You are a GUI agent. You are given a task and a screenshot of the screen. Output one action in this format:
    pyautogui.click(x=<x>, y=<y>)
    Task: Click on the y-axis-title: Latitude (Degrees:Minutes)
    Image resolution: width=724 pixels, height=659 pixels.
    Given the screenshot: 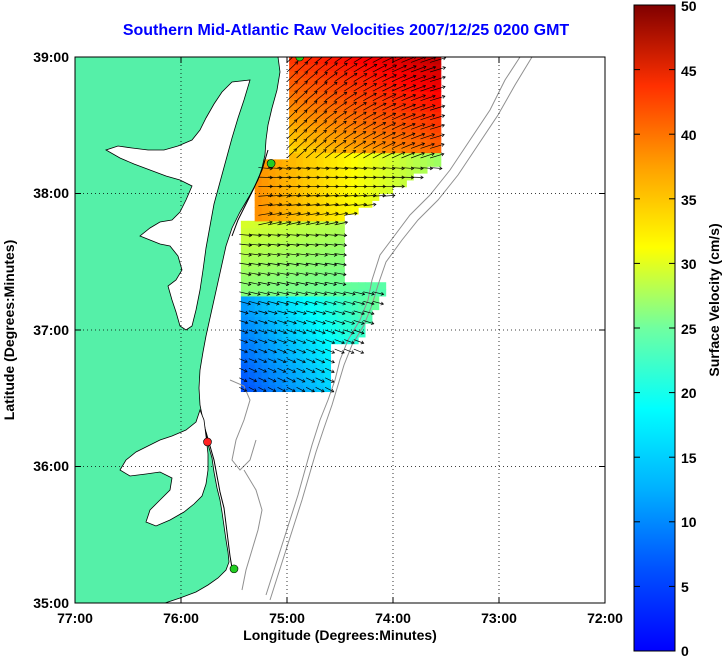 What is the action you would take?
    pyautogui.click(x=9, y=330)
    